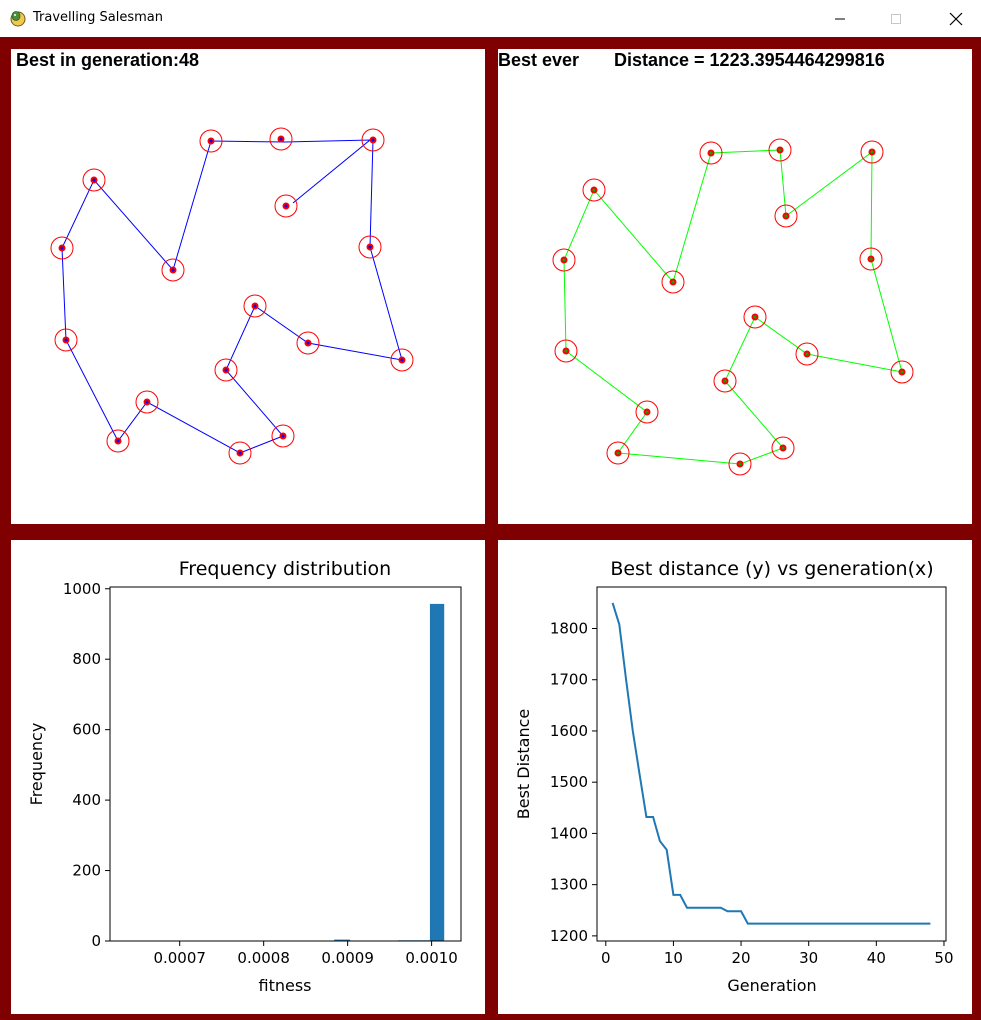  I want to click on close-button, so click(956, 18).